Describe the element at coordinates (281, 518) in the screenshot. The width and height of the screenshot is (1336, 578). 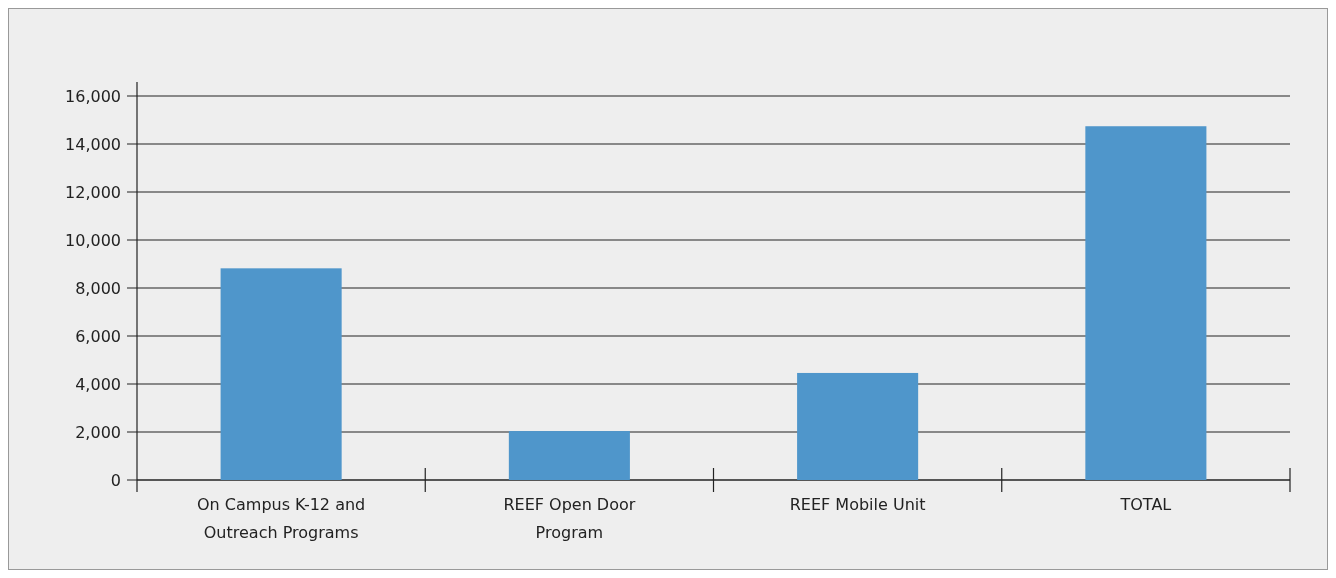
I see `x-tick-label: On Campus K-12 and Outreach Programs` at that location.